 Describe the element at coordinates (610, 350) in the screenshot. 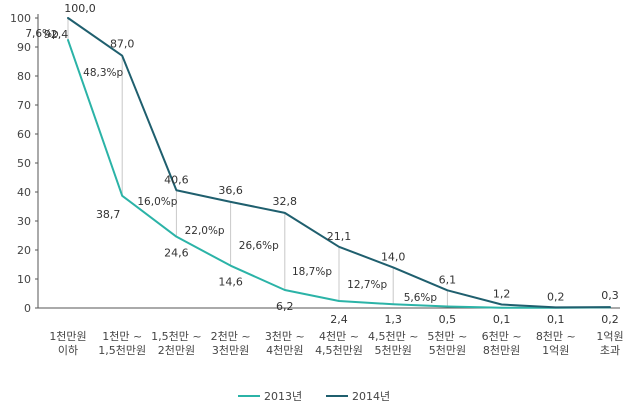

I see `x-tick-label-line: 초과` at that location.